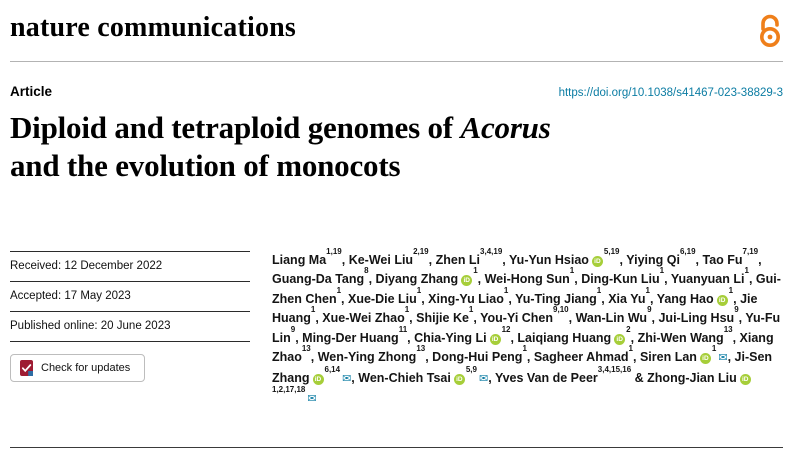  I want to click on author-name: Diyang Zhang iD1, so click(426, 276).